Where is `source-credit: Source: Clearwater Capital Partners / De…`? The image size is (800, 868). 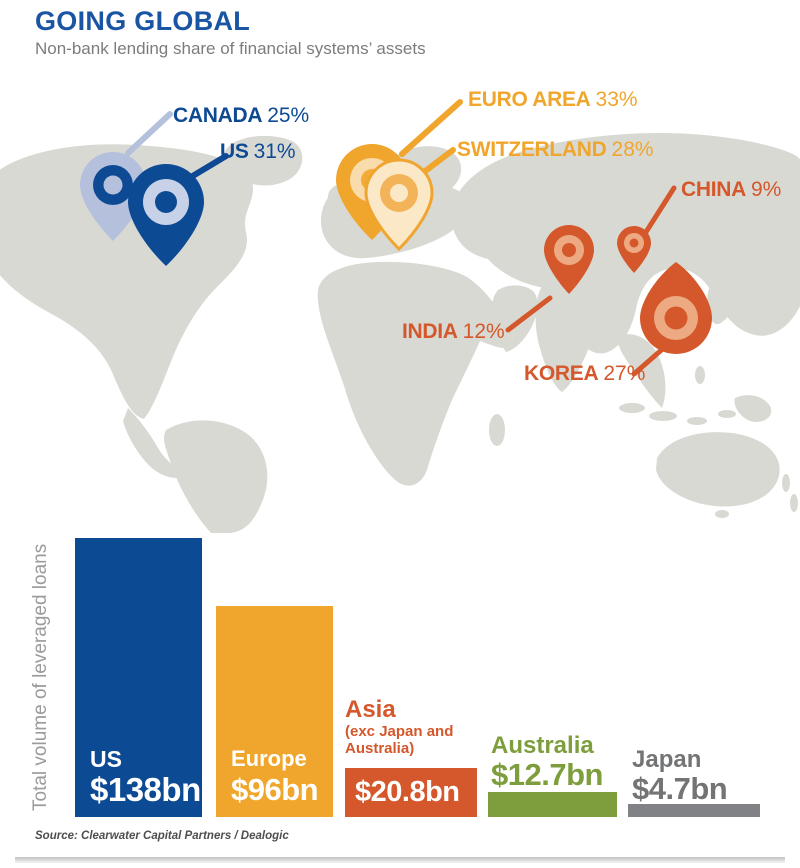
source-credit: Source: Clearwater Capital Partners / De… is located at coordinates (162, 836).